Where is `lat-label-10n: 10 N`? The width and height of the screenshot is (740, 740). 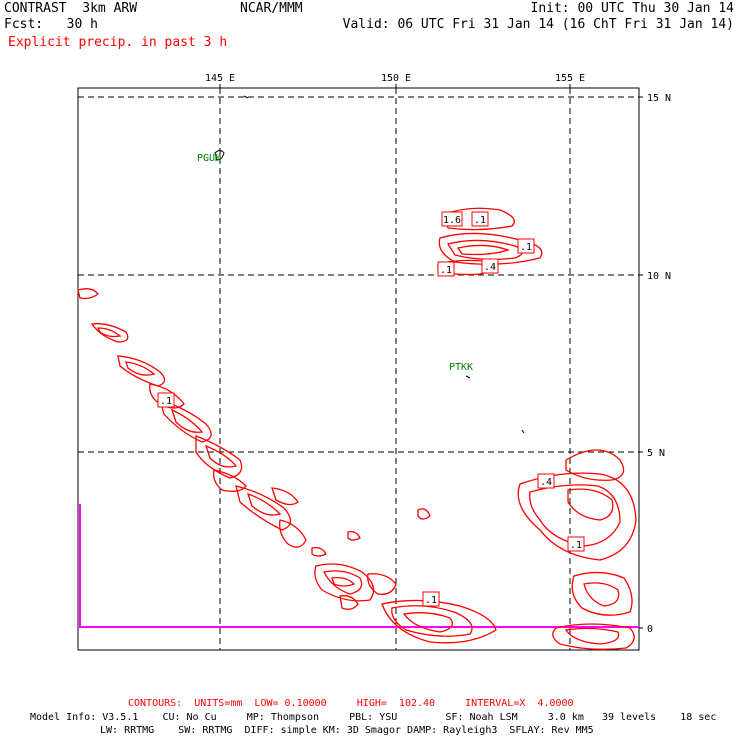
lat-label-10n: 10 N is located at coordinates (659, 276).